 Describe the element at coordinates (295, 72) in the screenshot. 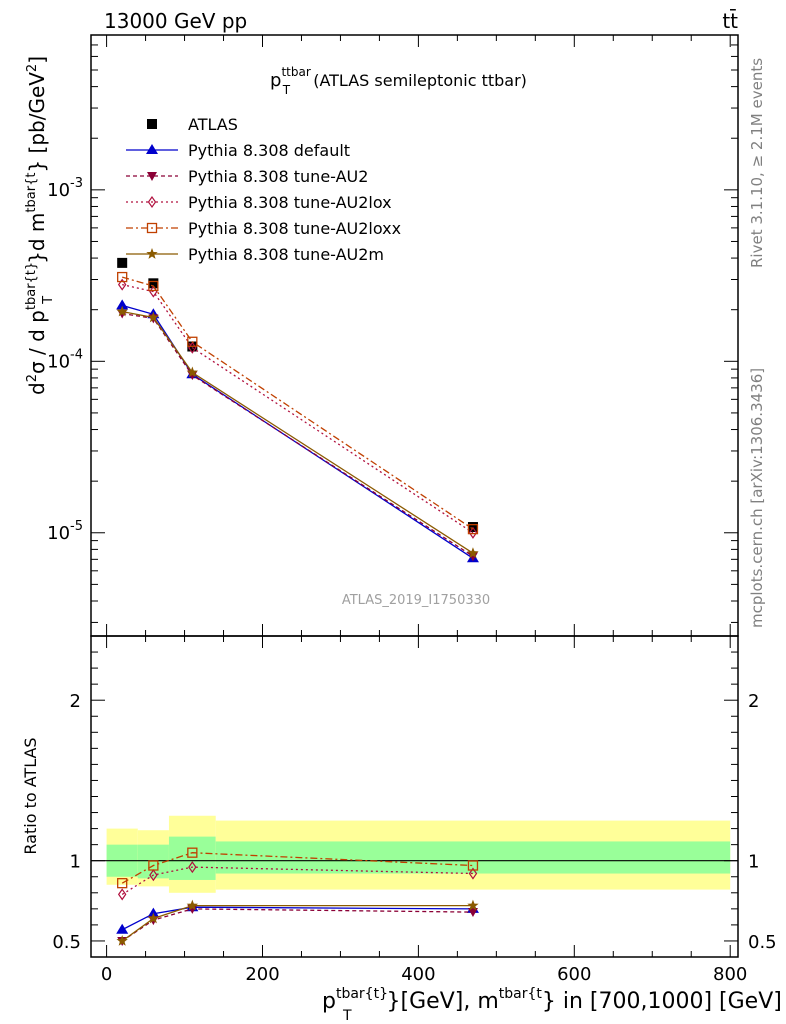

I see `plot-title-sup: ttbar` at that location.